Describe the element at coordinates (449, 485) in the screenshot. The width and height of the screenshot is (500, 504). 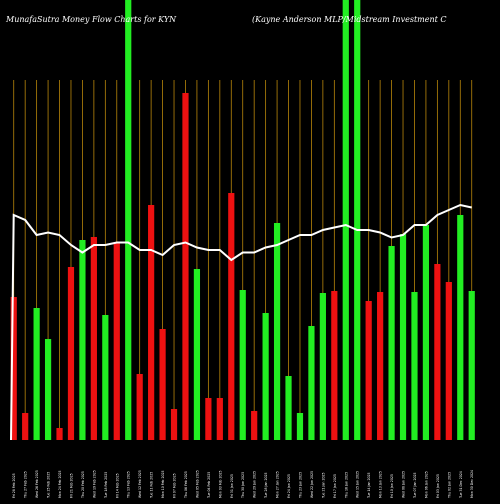
I see `x-tick-label: Thu 02 Jan 2025` at that location.